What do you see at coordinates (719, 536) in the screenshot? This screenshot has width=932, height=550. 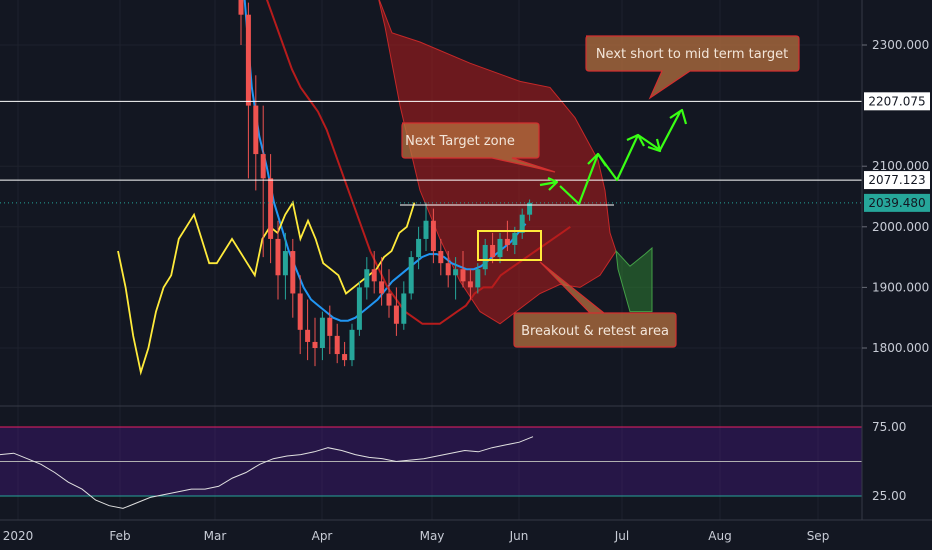 I see `time-tick-label: Aug` at bounding box center [719, 536].